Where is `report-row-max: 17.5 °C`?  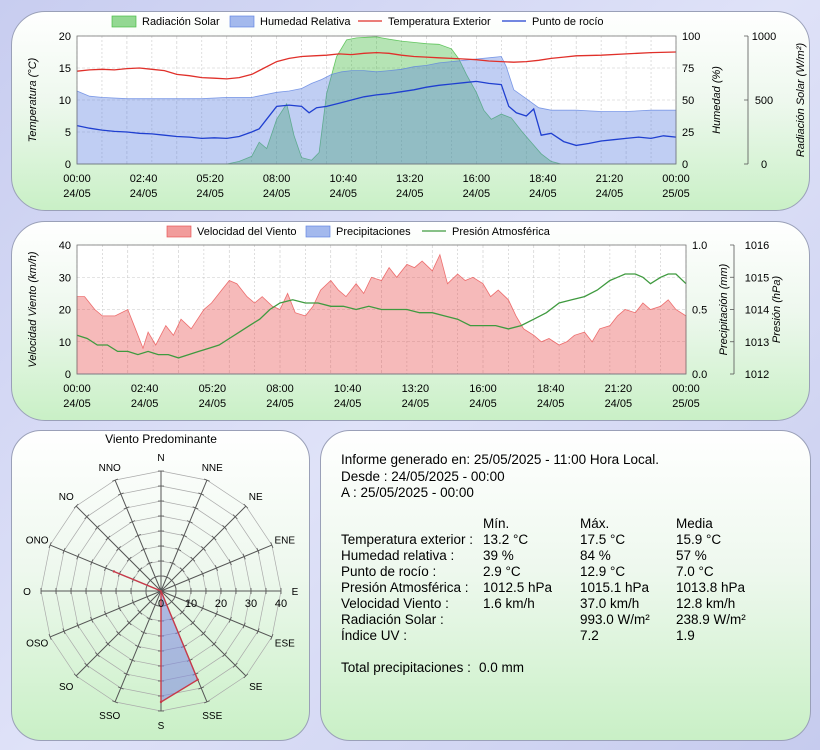
report-row-max: 17.5 °C is located at coordinates (603, 539).